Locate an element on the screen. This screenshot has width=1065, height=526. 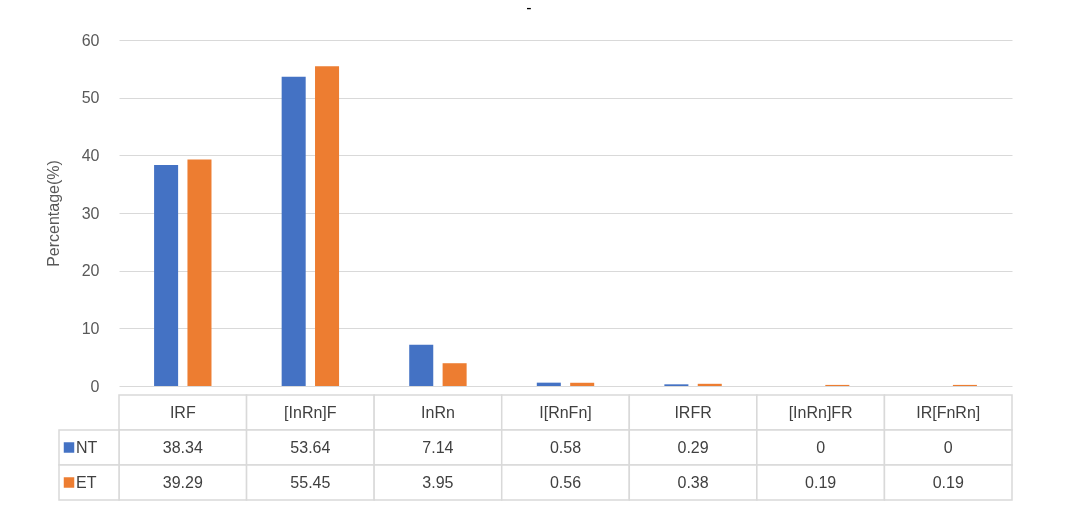
x-tick-label: IRF is located at coordinates (182, 412).